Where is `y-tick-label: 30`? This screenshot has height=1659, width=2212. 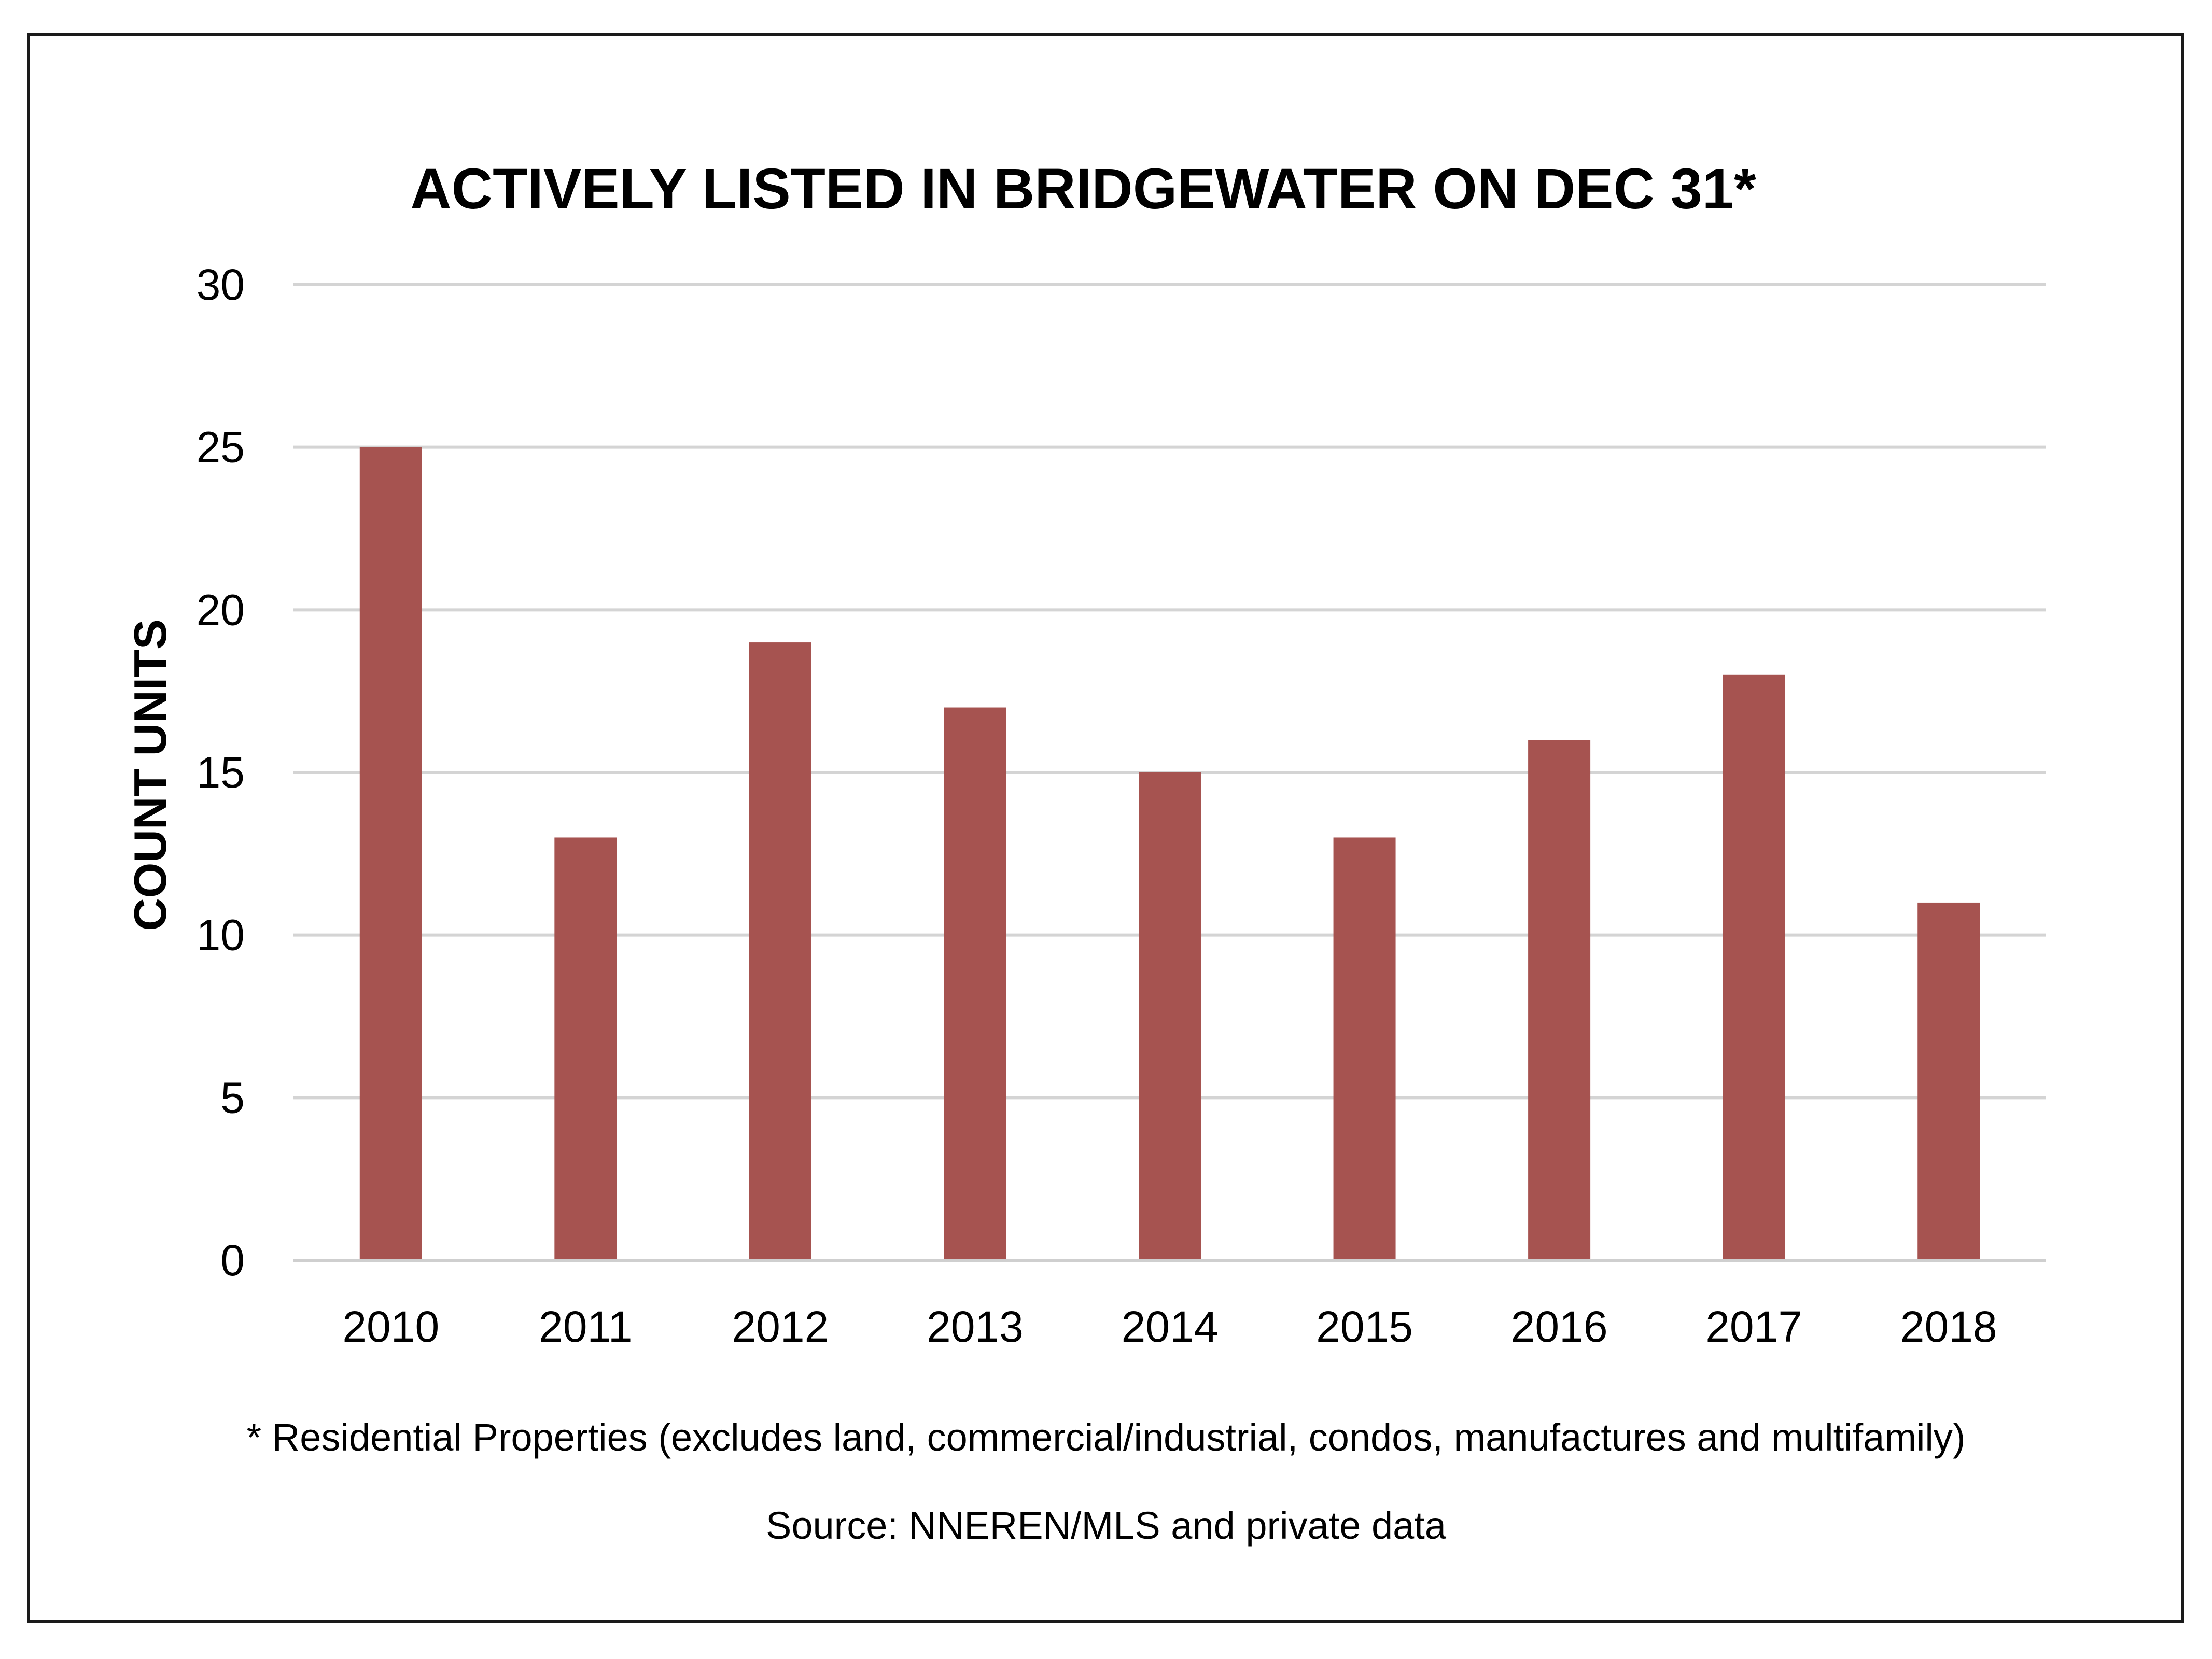 y-tick-label: 30 is located at coordinates (221, 284).